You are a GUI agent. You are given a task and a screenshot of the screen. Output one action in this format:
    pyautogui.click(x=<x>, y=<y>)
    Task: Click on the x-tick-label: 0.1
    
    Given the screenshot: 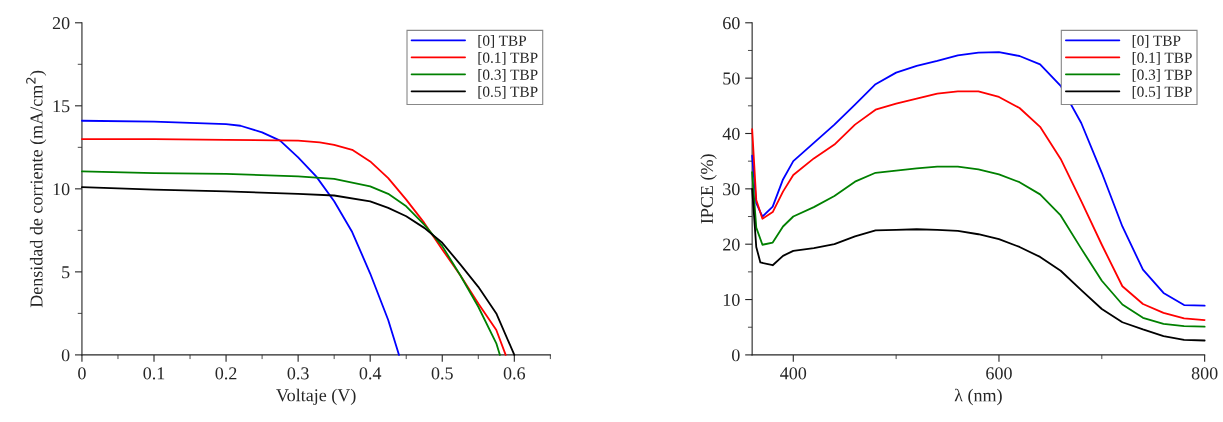 What is the action you would take?
    pyautogui.click(x=154, y=373)
    